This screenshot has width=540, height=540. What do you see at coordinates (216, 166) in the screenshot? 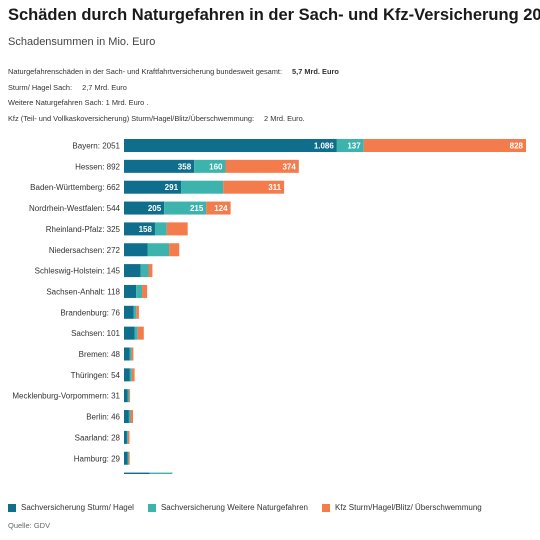
I see `bar-value-label: 160` at bounding box center [216, 166].